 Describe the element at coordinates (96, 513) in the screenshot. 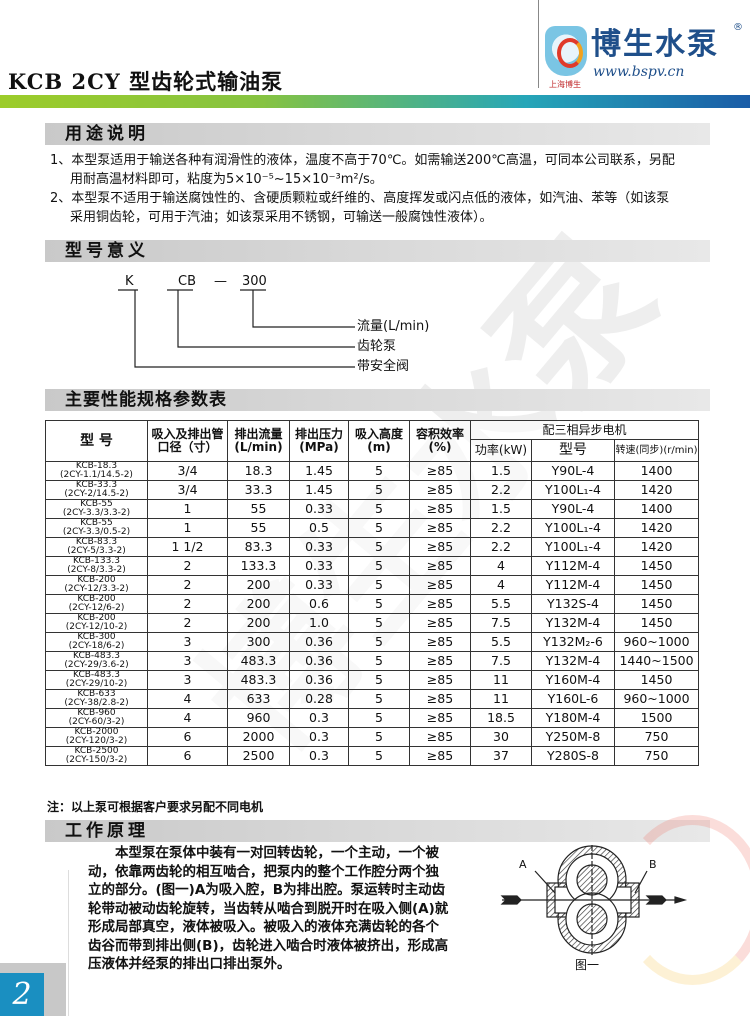

I see `model-2cy: (2CY-3.3/3.3-2)` at that location.